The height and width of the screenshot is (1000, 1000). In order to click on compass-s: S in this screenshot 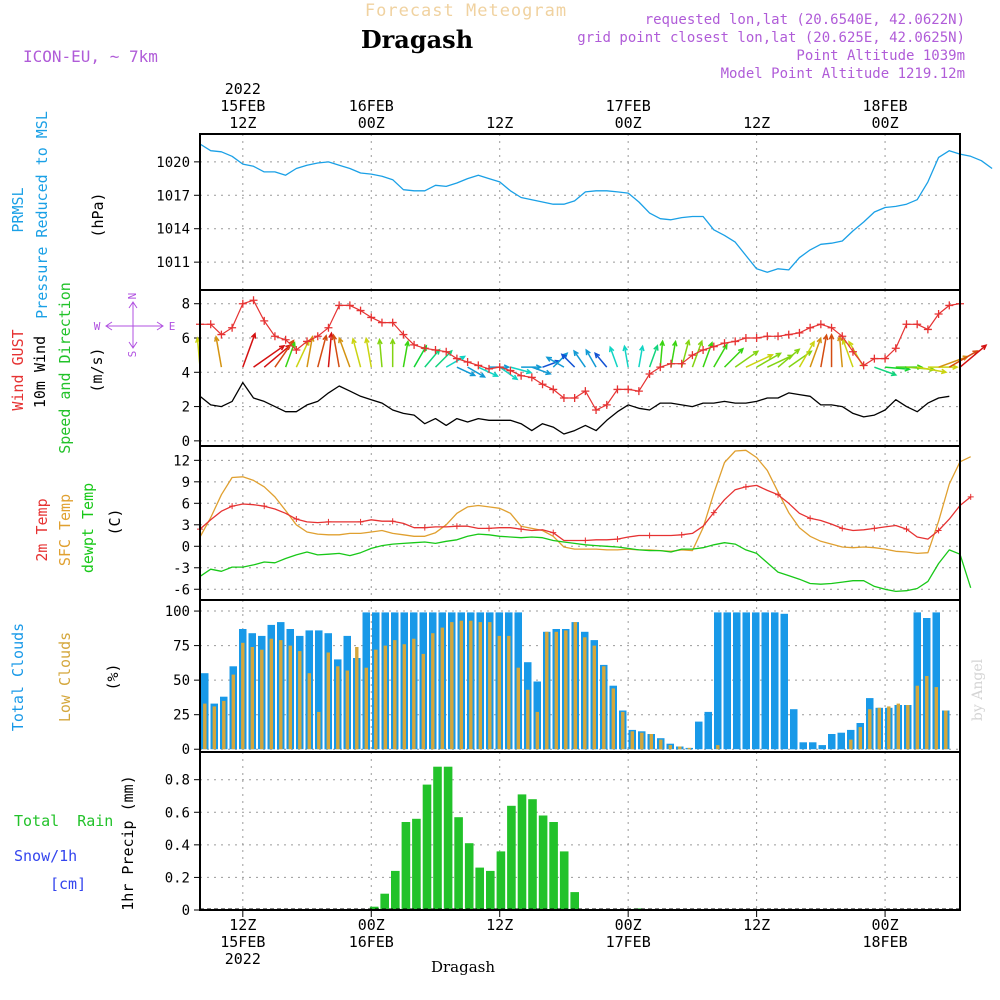, I will do `click(132, 354)`.